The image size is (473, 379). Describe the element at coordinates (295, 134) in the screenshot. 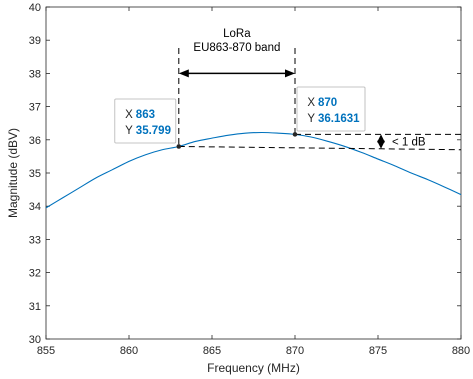

I see `datatip-2-marker` at that location.